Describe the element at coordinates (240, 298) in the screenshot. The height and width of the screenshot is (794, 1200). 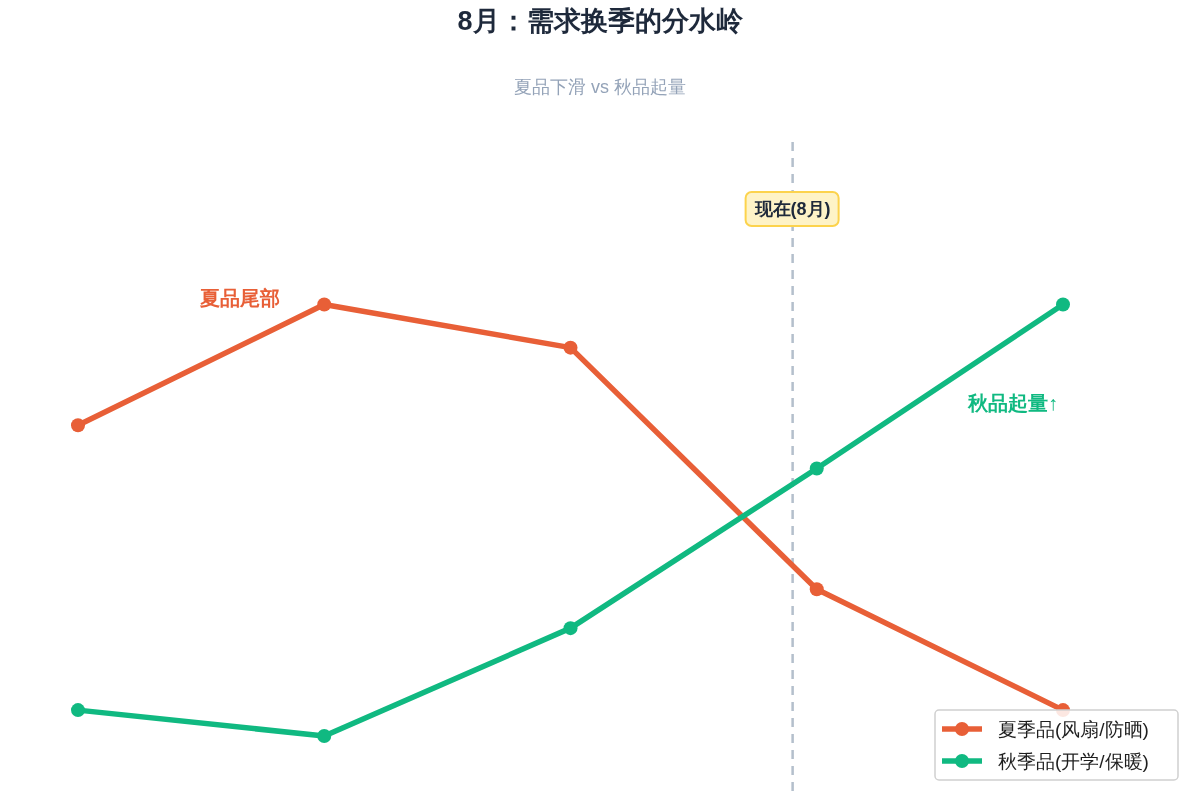
I see `annotation: 夏品尾部` at that location.